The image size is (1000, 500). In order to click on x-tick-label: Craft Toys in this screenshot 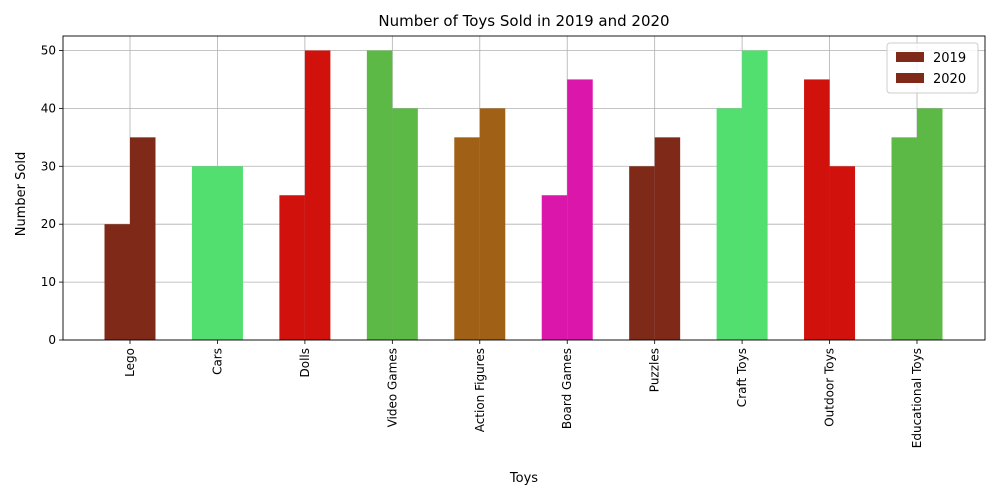, I will do `click(742, 377)`.